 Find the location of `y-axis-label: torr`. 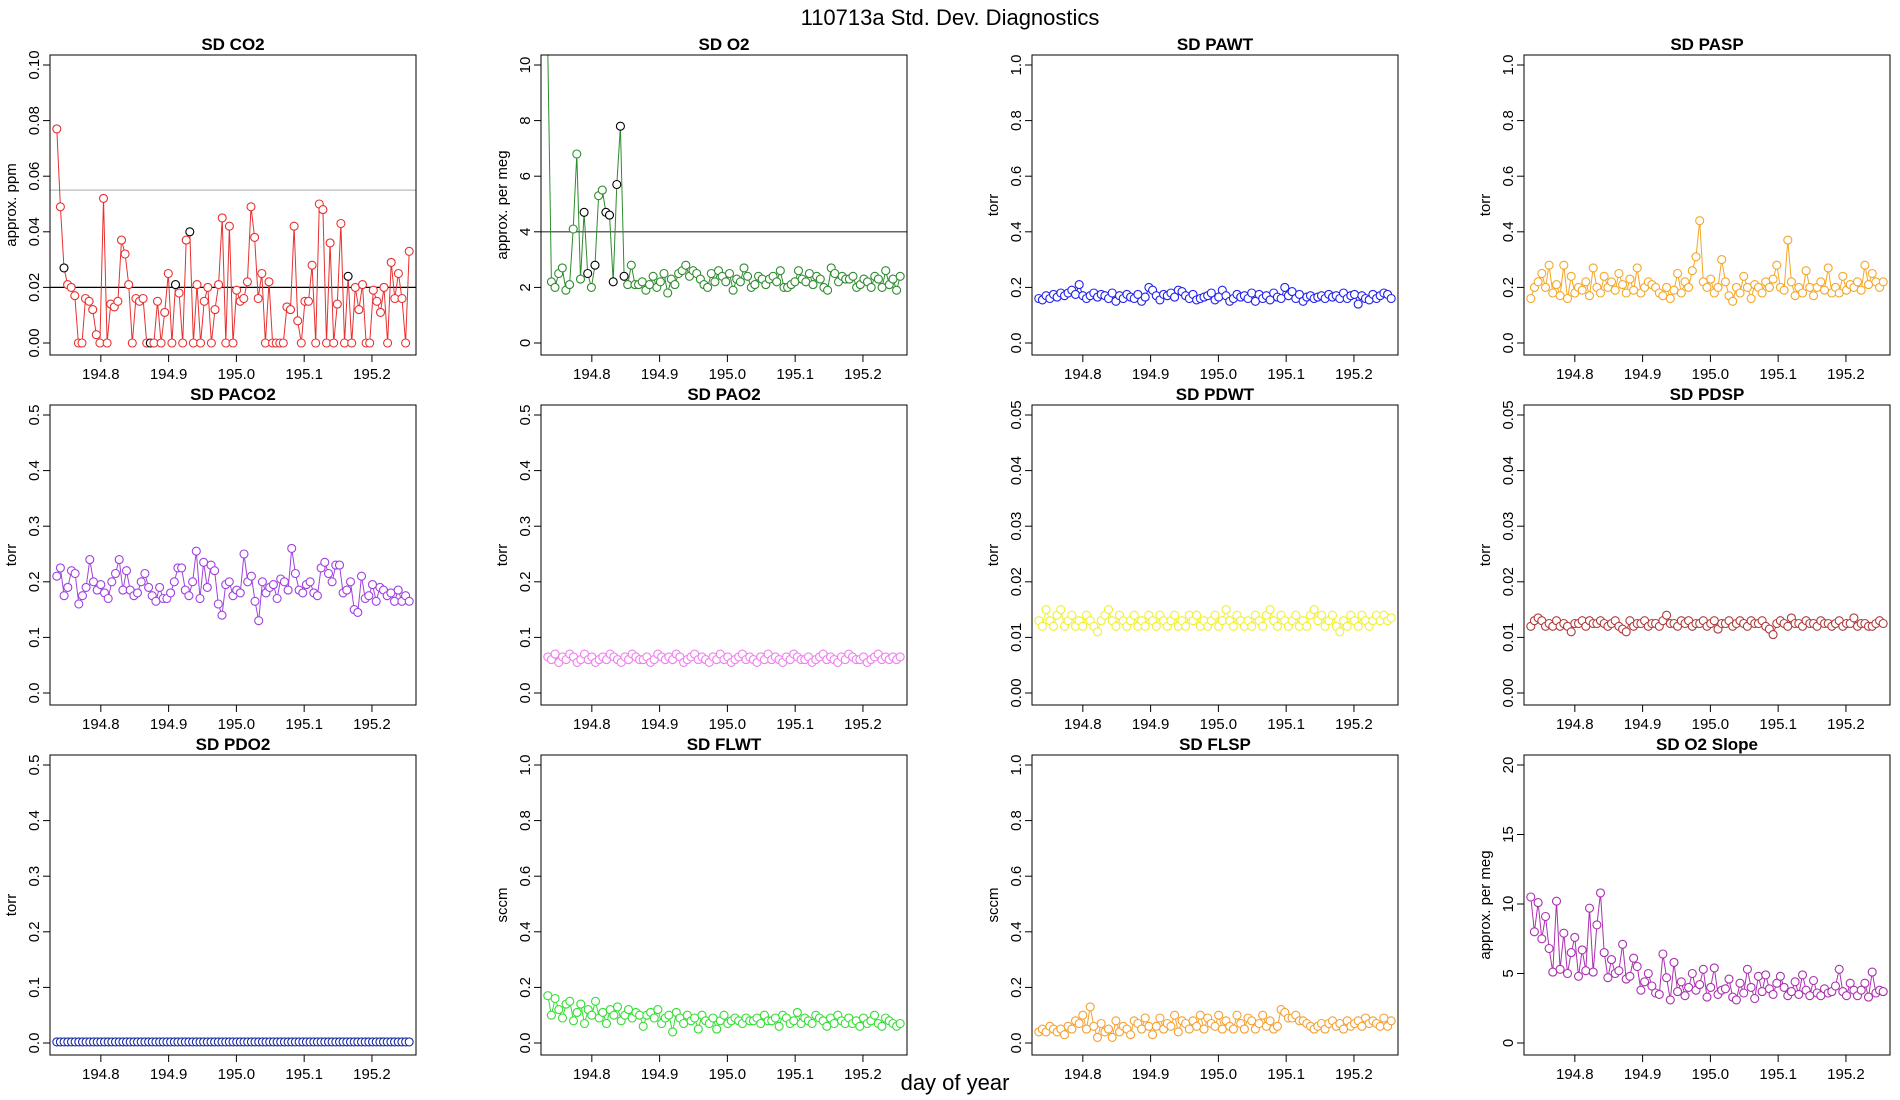

y-axis-label: torr is located at coordinates (1485, 205).